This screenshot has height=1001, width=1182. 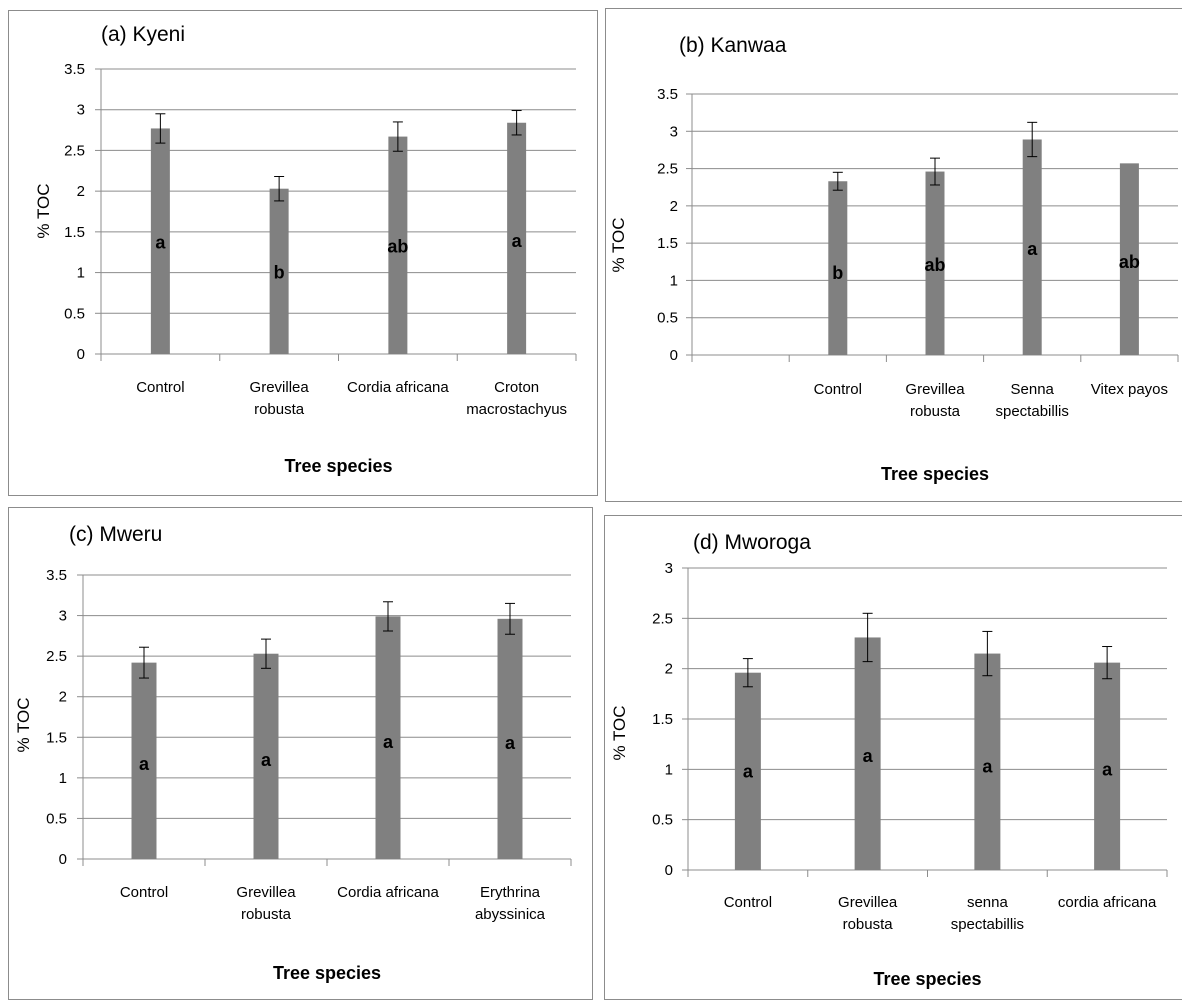 I want to click on category-label: macrostachyus, so click(x=516, y=409).